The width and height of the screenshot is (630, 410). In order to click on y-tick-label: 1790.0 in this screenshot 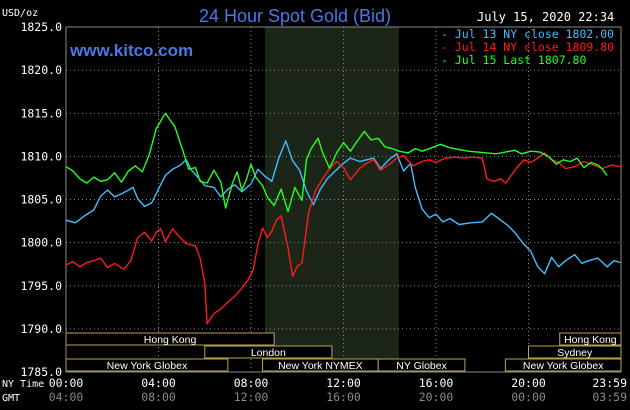, I will do `click(41, 329)`.